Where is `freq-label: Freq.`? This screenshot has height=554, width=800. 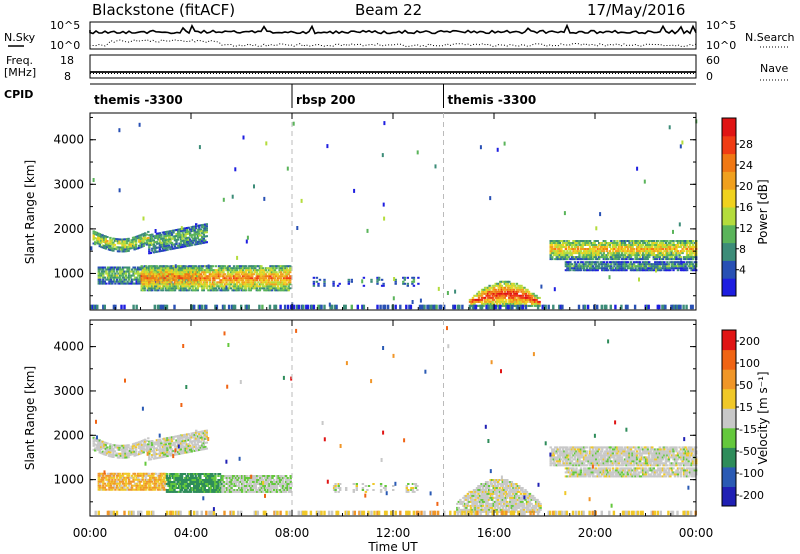 freq-label: Freq. is located at coordinates (19, 60).